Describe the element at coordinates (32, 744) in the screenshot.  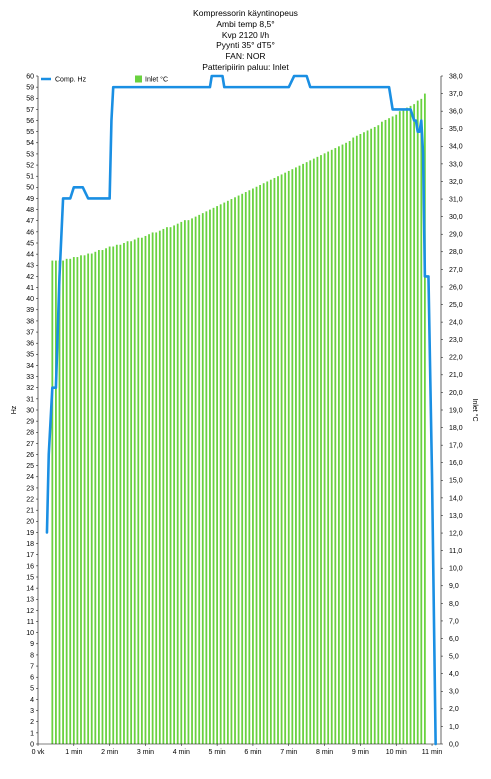
I see `y-left-tick-label: 0` at that location.